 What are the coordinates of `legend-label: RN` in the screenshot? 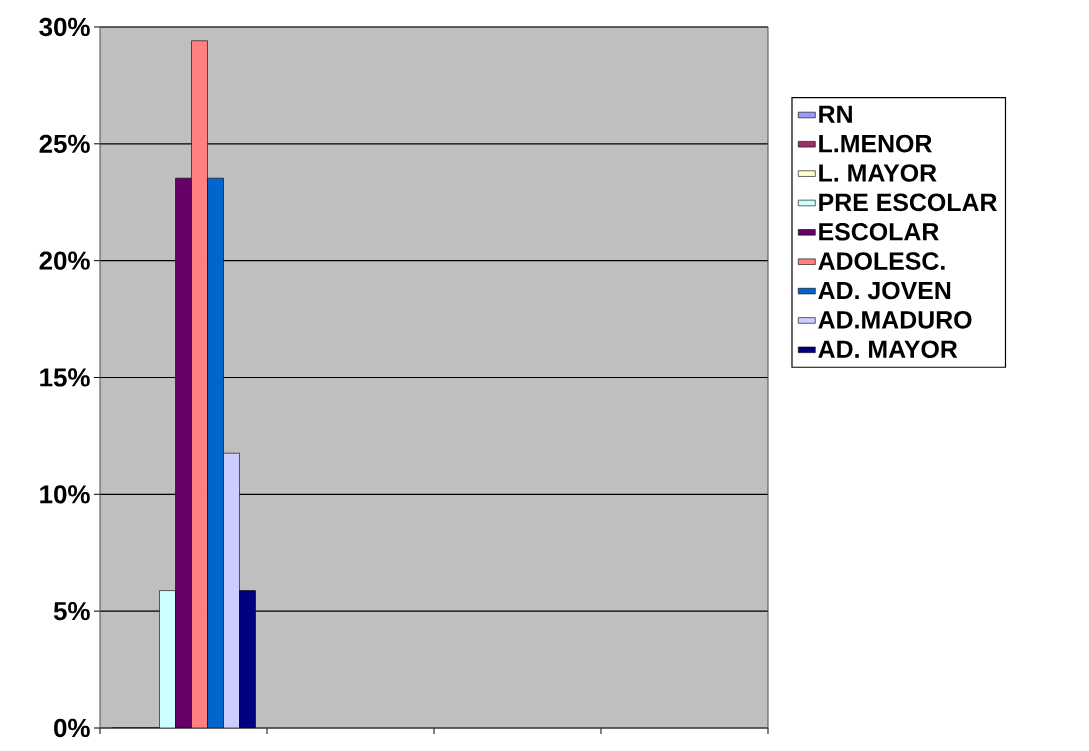 It's located at (835, 114).